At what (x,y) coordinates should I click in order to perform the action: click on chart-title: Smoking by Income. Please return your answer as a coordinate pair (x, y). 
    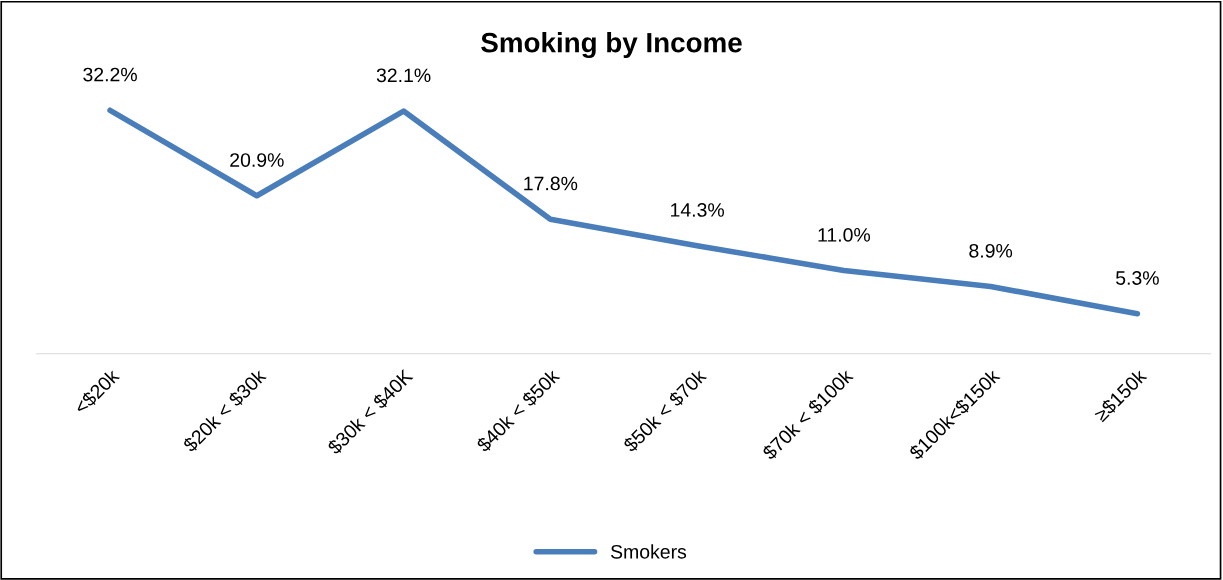
    Looking at the image, I should click on (611, 45).